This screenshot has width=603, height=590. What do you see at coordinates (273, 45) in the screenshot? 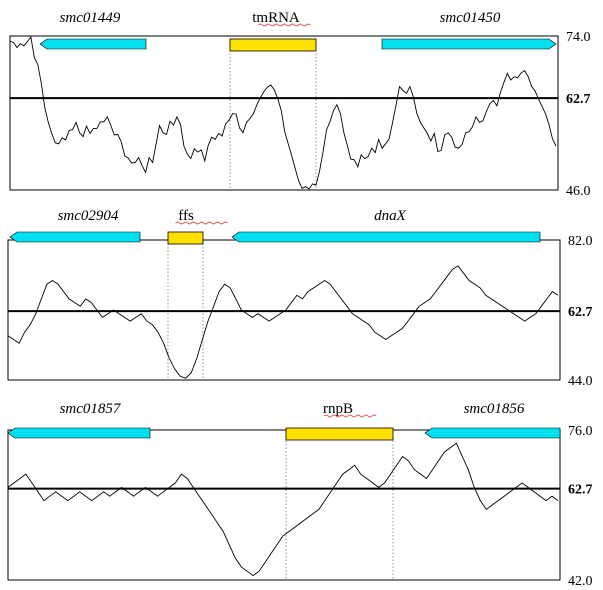
I see `rna-feature-tmRNA` at bounding box center [273, 45].